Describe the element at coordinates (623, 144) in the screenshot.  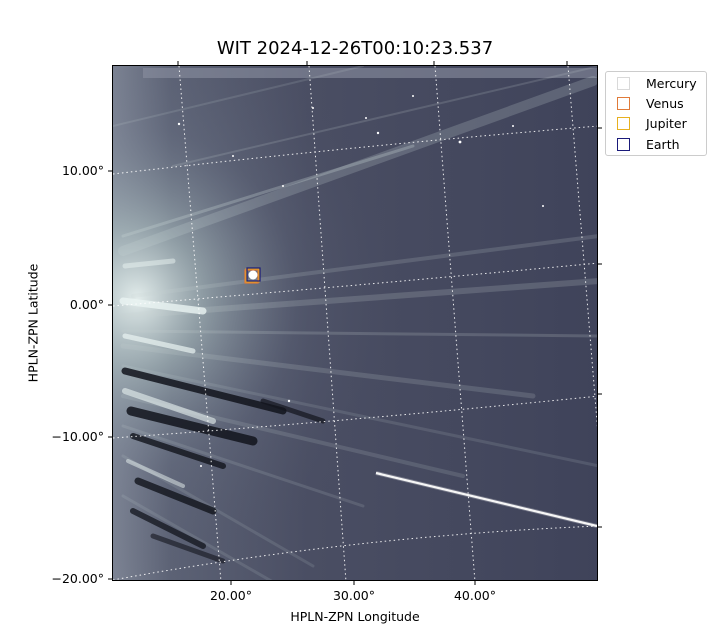
I see `earth-swatch` at that location.